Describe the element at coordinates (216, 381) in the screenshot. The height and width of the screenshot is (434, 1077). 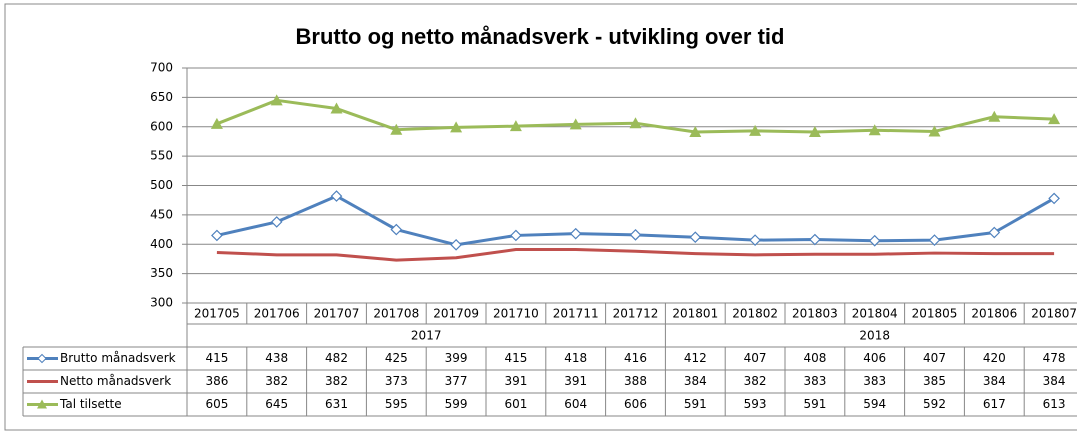
I see `table-value: 386` at that location.